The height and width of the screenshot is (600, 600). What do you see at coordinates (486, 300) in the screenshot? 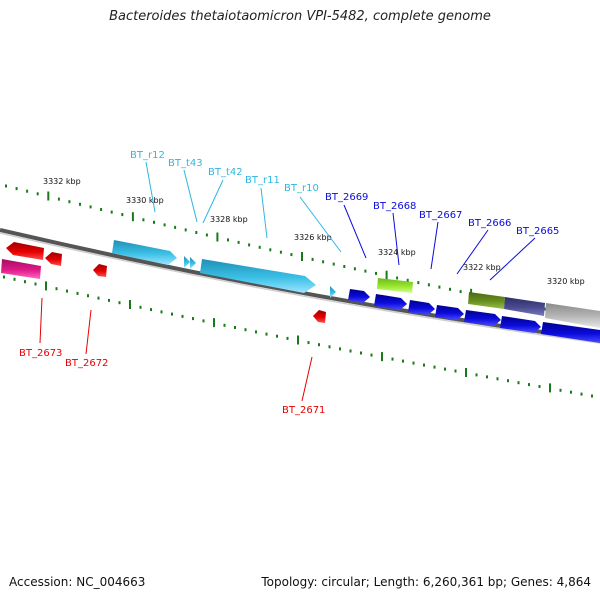
I see `gene-bt-2666-olive` at bounding box center [486, 300].